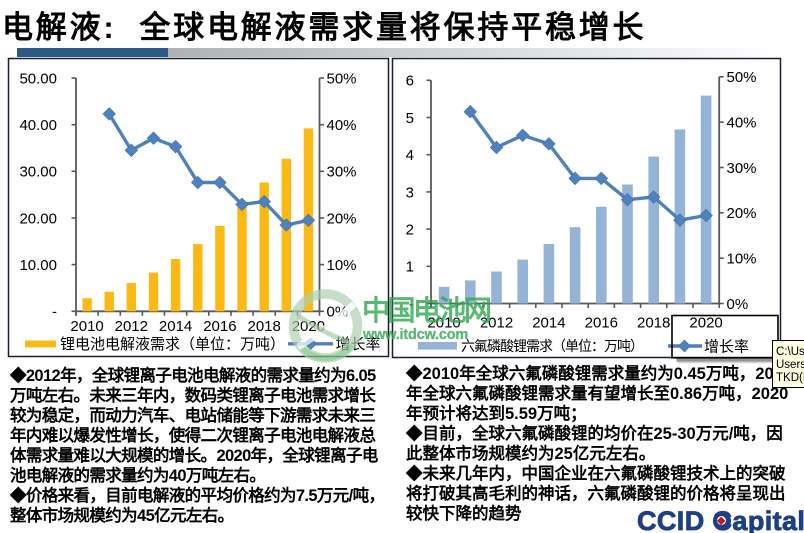  What do you see at coordinates (552, 346) in the screenshot?
I see `svg-text: 六氟磷酸锂需求（单位：万吨）` at bounding box center [552, 346].